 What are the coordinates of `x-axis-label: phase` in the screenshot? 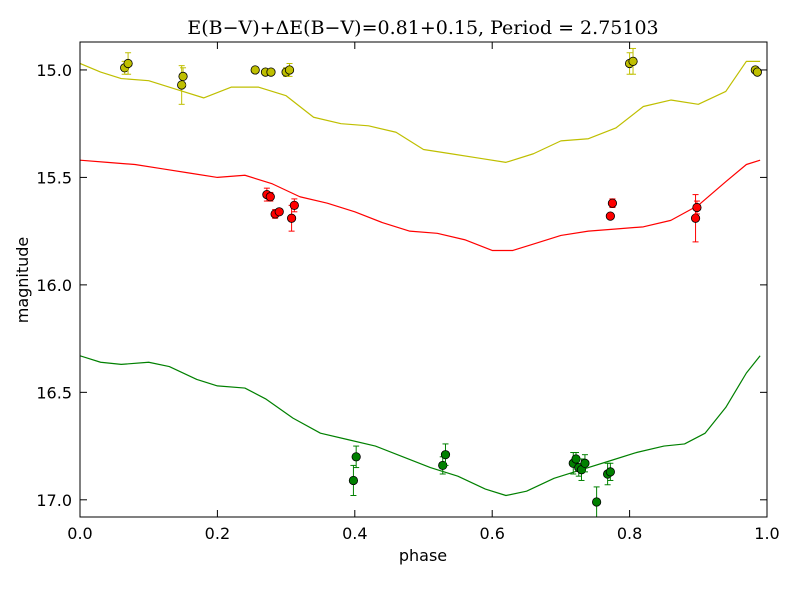 It's located at (423, 555).